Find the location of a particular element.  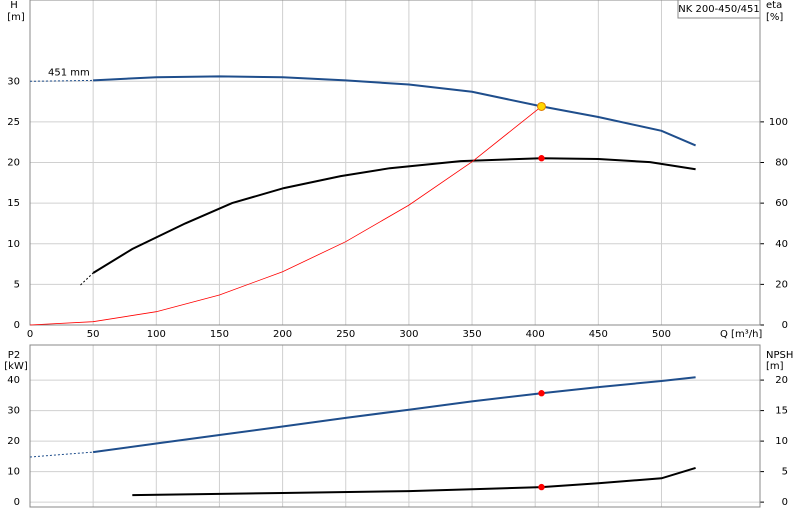

y-label: H is located at coordinates (14, 5).